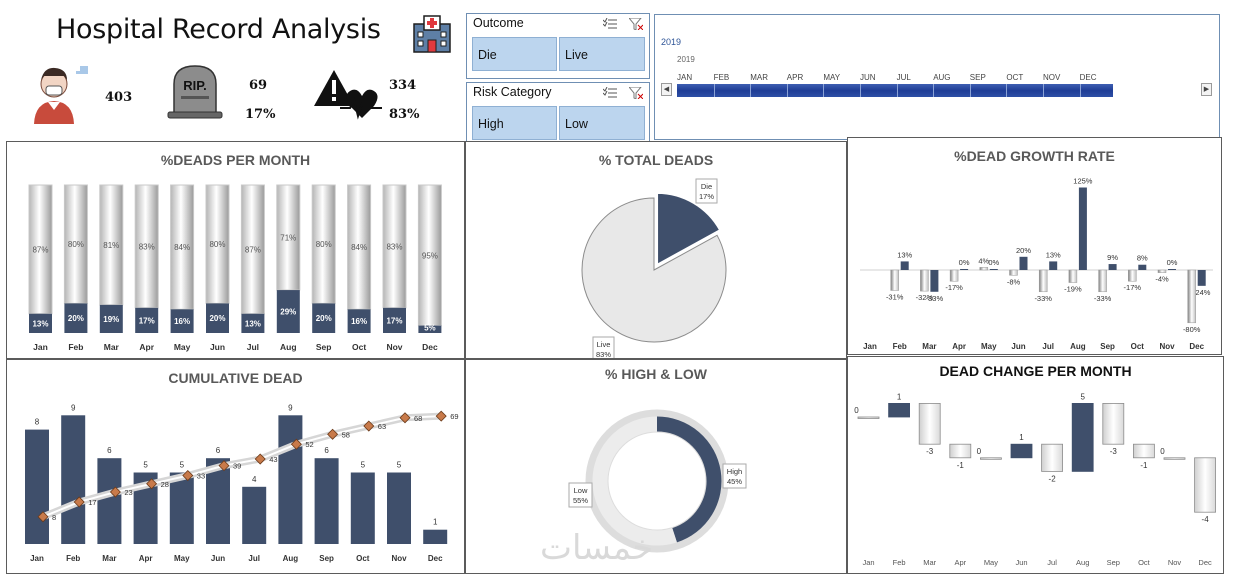 This screenshot has height=577, width=1233. I want to click on timeline-month-jul: JUL, so click(903, 77).